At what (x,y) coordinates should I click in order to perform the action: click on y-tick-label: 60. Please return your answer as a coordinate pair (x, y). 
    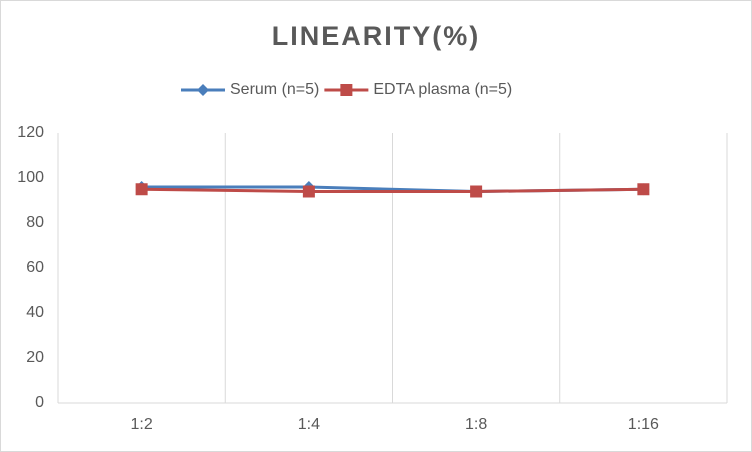
    Looking at the image, I should click on (35, 267).